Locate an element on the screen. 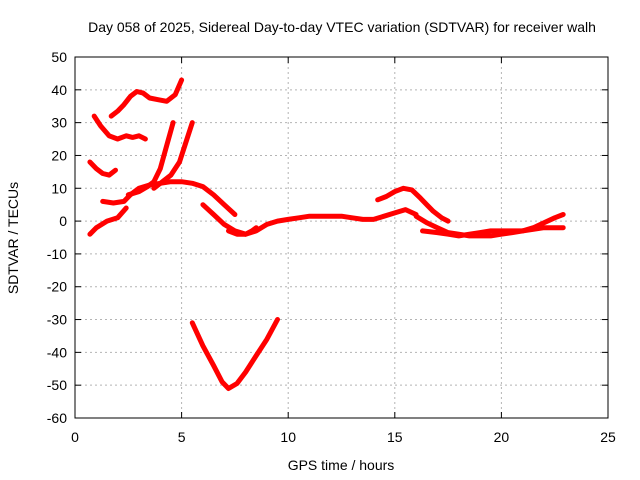  y-tick-label: -10 is located at coordinates (57, 254).